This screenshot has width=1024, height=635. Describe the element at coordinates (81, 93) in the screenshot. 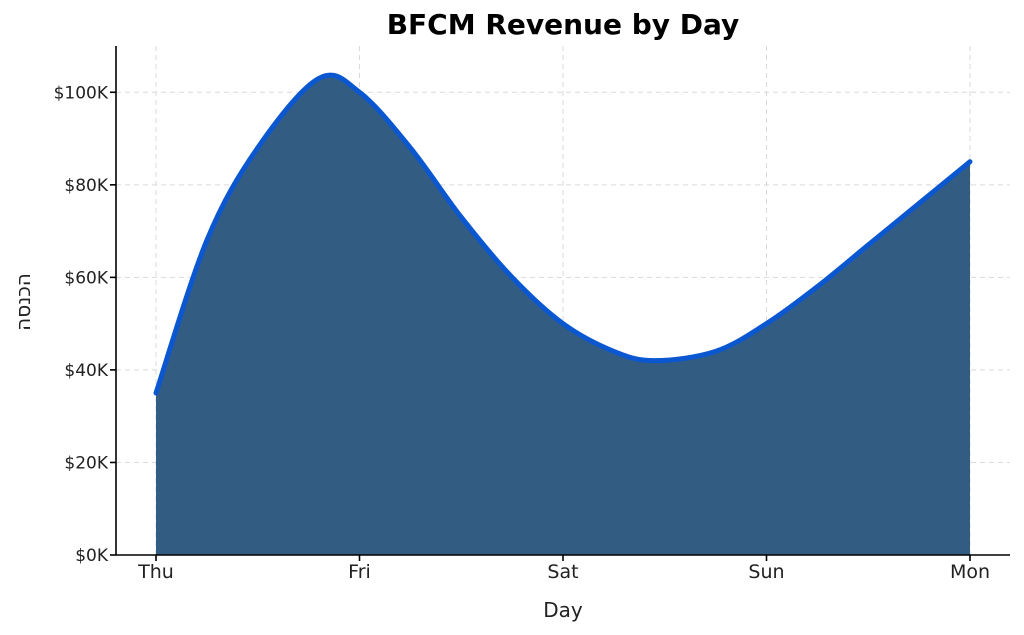

I see `y-tick-label: $100K` at that location.